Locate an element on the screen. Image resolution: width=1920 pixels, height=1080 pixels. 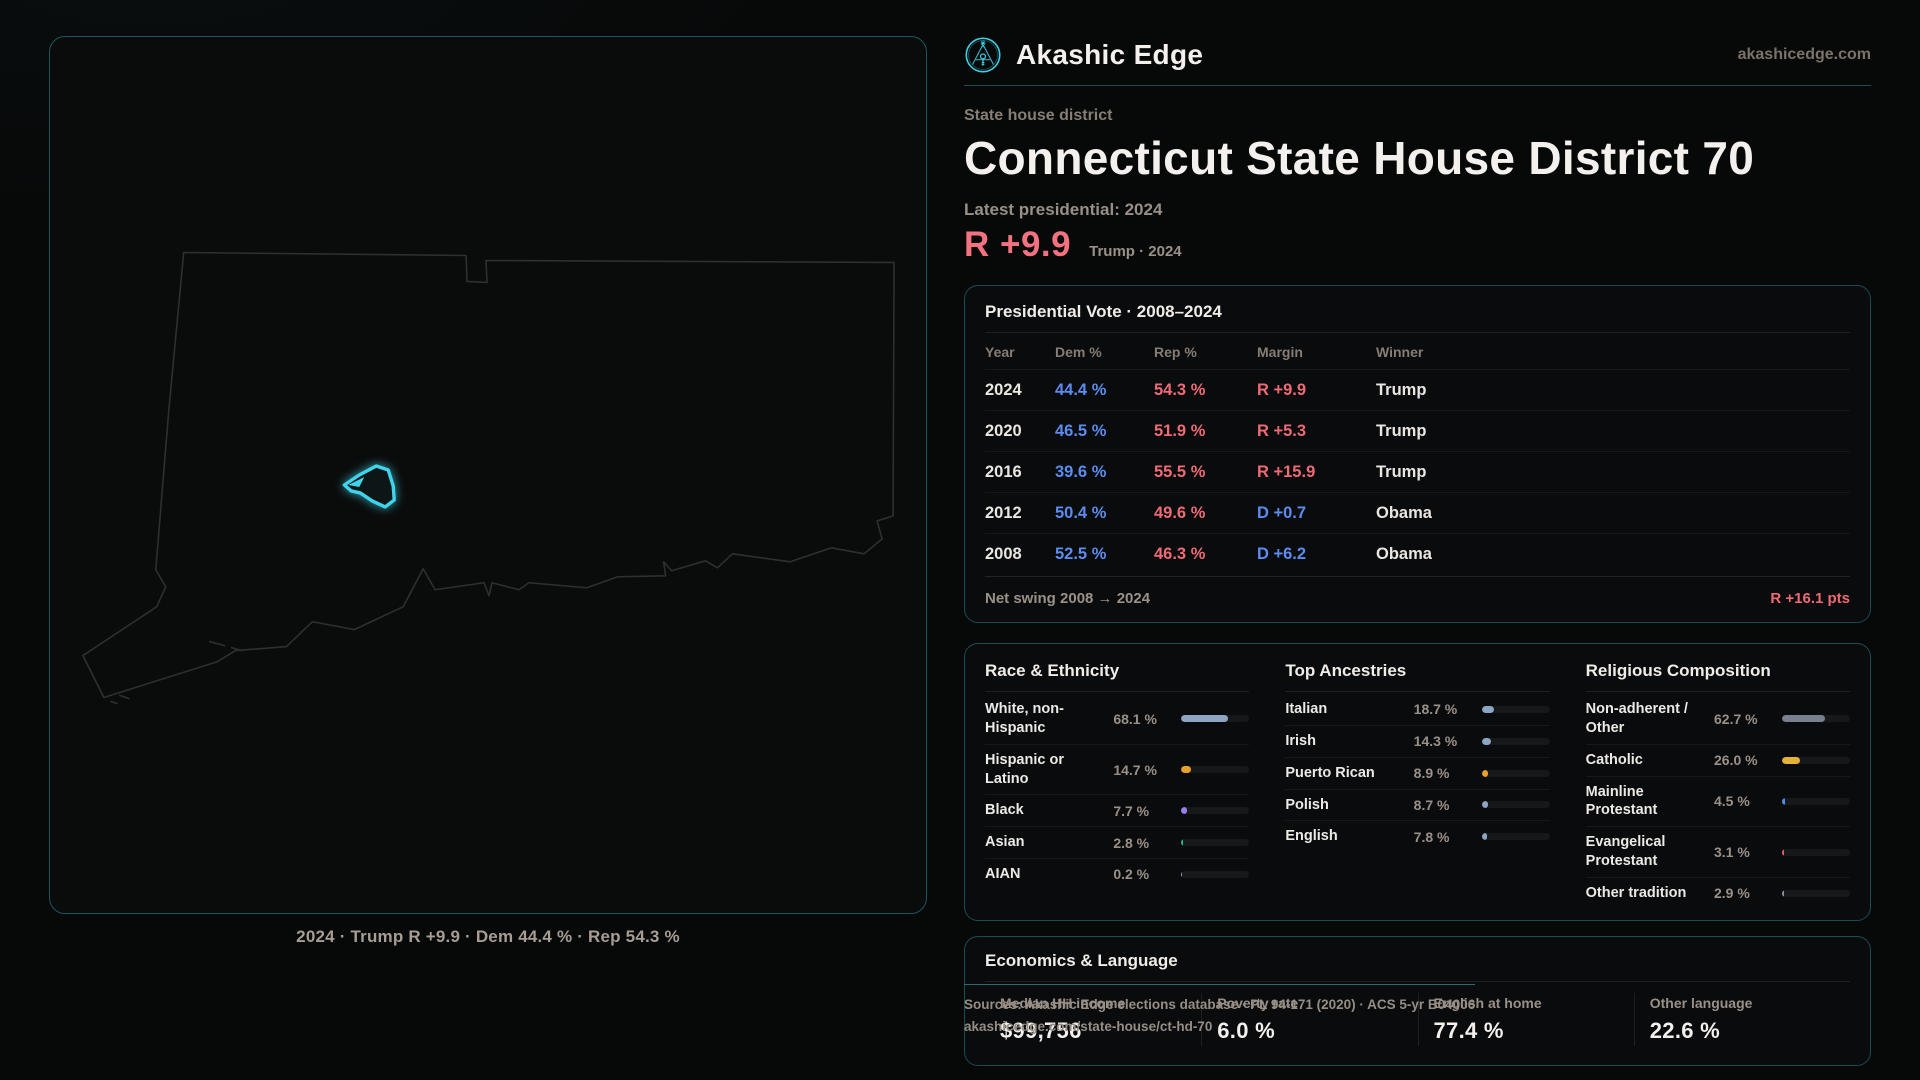
stat-block: Median HH income $99,756 is located at coordinates (1093, 1019).